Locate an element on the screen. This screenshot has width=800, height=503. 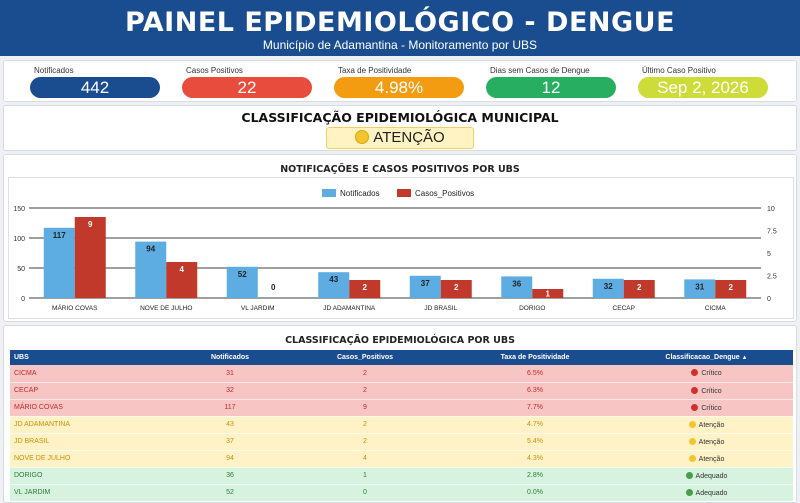
table-row: CICMA 31 2 6.5% Crítico is located at coordinates (401, 374).